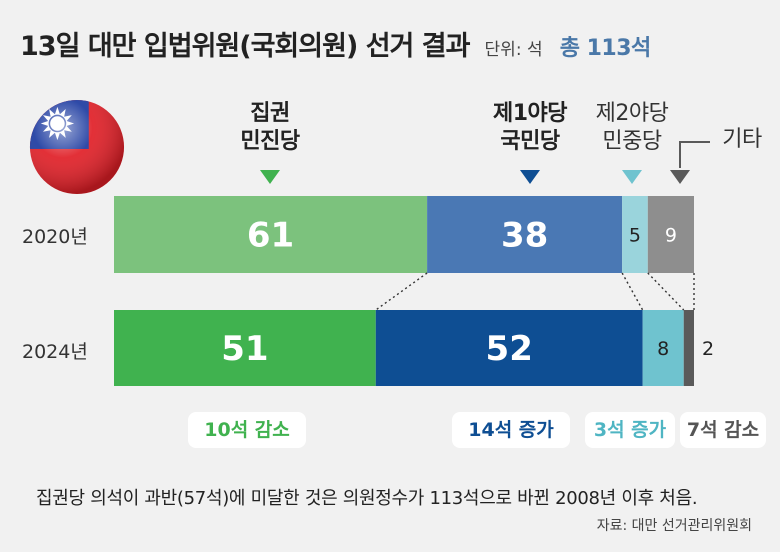  Describe the element at coordinates (632, 113) in the screenshot. I see `party-label-second-opposition-line1: 제2야당` at that location.